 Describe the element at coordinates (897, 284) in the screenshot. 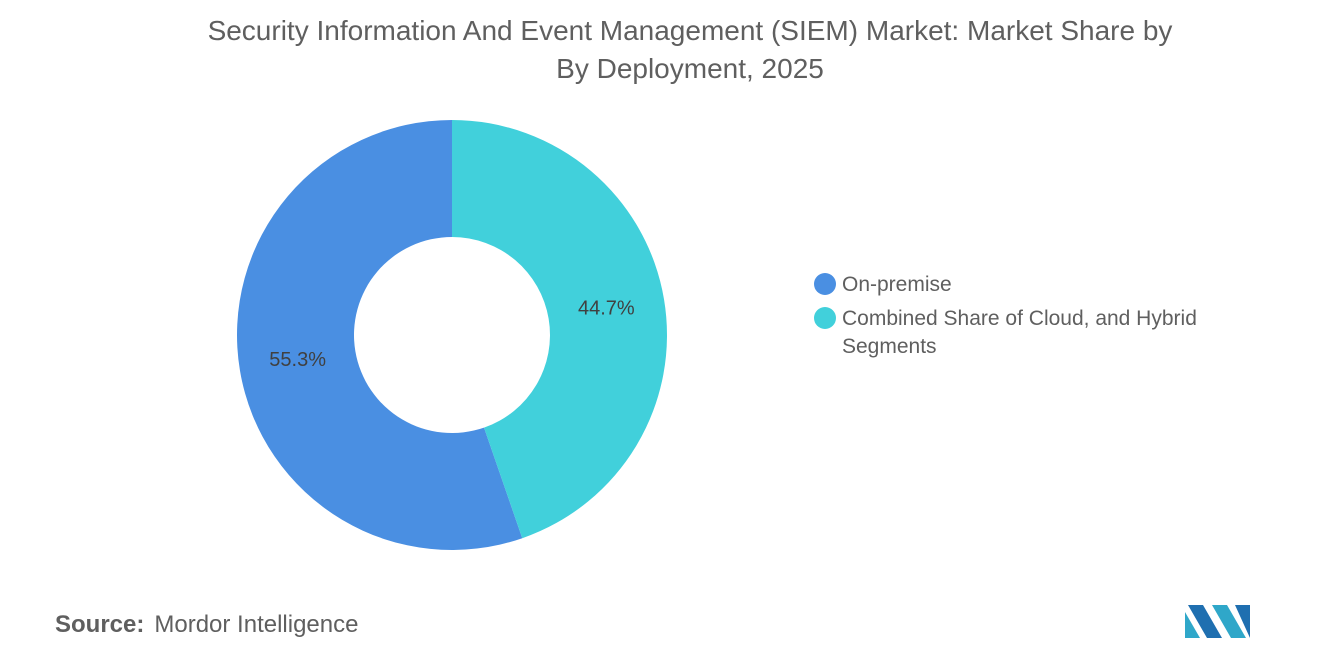

I see `legend-label: On-premise` at that location.